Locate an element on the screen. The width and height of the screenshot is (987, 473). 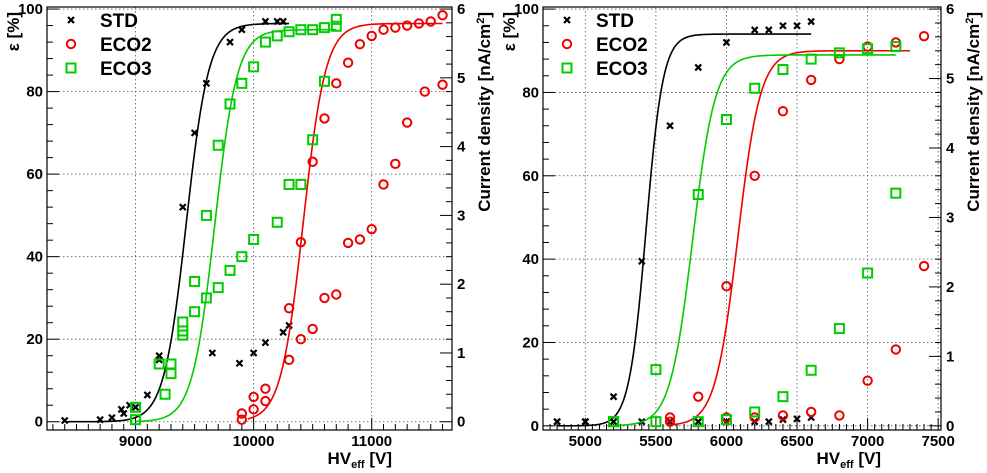
x-axis-title-unit: [V] is located at coordinates (378, 458).